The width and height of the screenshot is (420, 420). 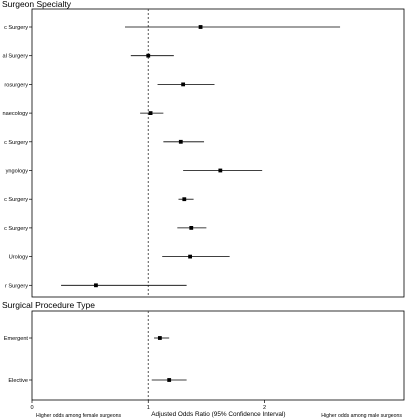 I want to click on panel-title: Surgical Procedure Type, so click(x=48, y=305).